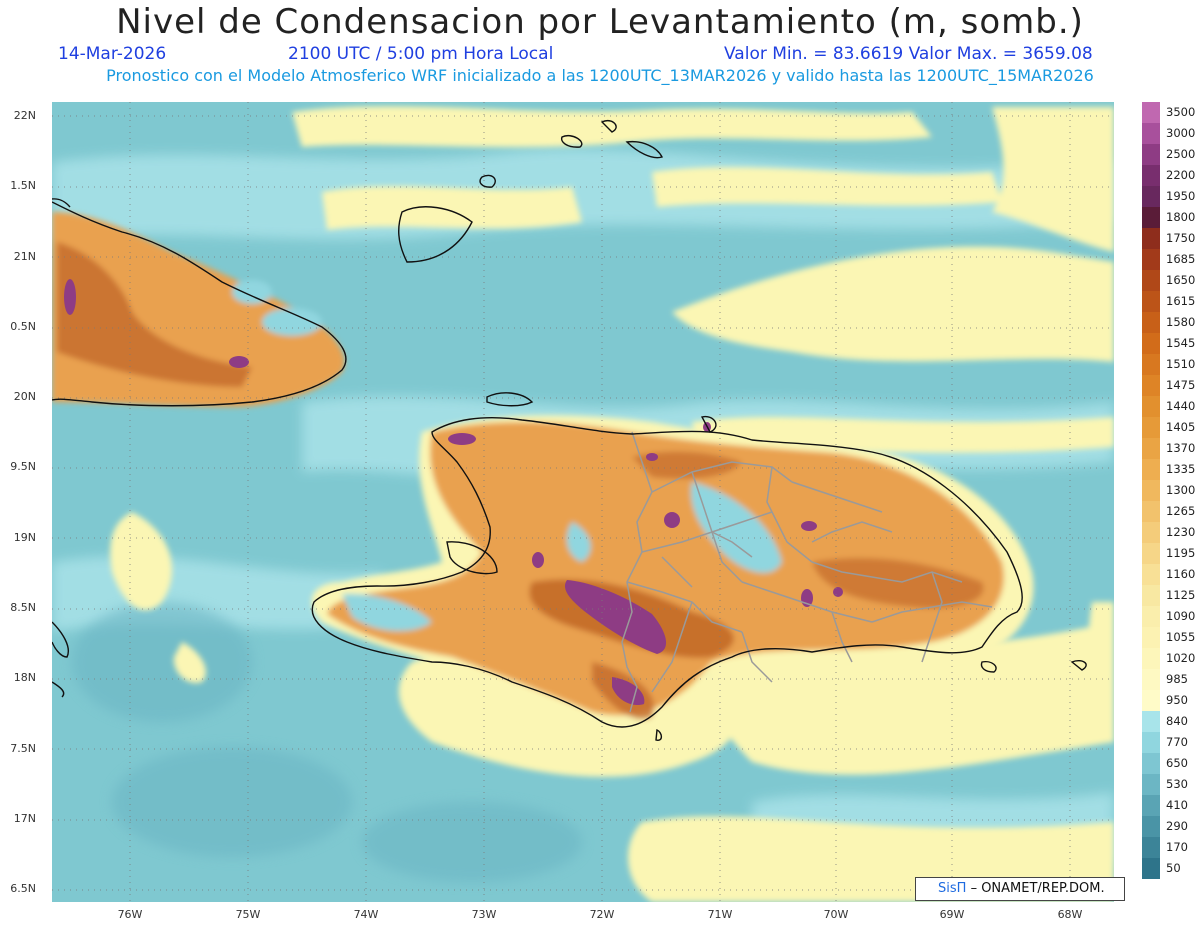  I want to click on legend-row: 1405, so click(1170, 427).